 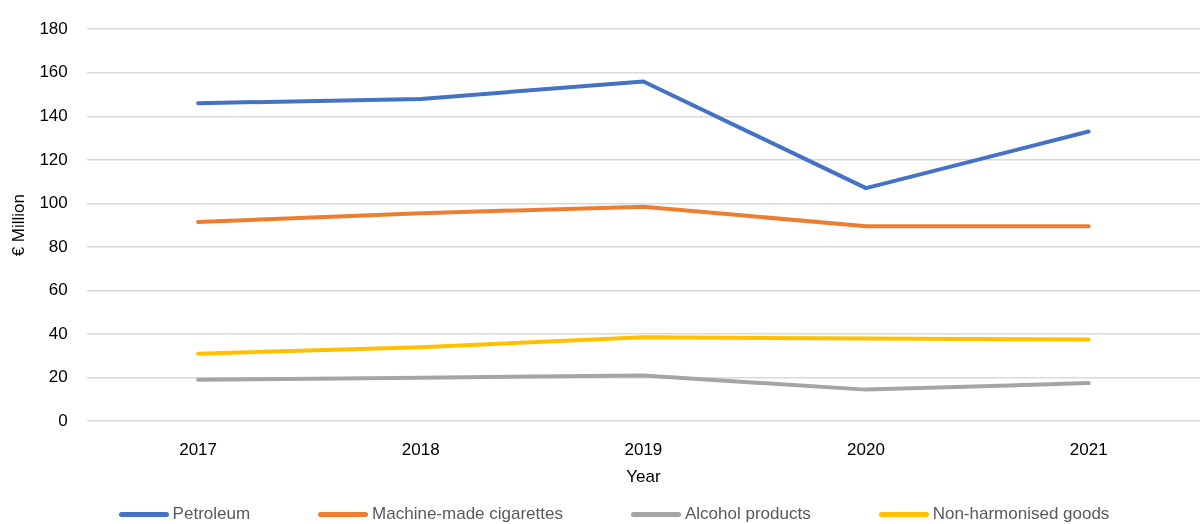 What do you see at coordinates (53, 203) in the screenshot?
I see `y-tick-label: 100` at bounding box center [53, 203].